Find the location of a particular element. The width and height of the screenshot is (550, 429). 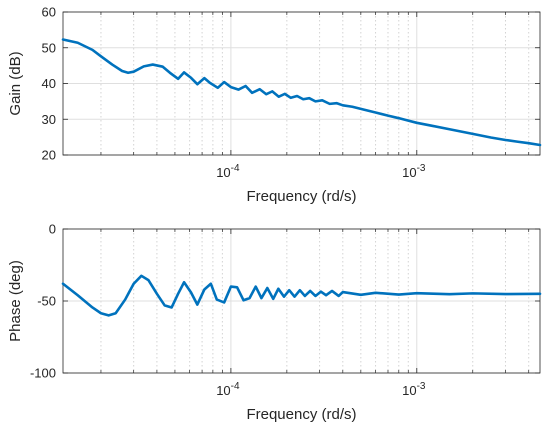

gain-y-tick-label: 60 is located at coordinates (49, 12).